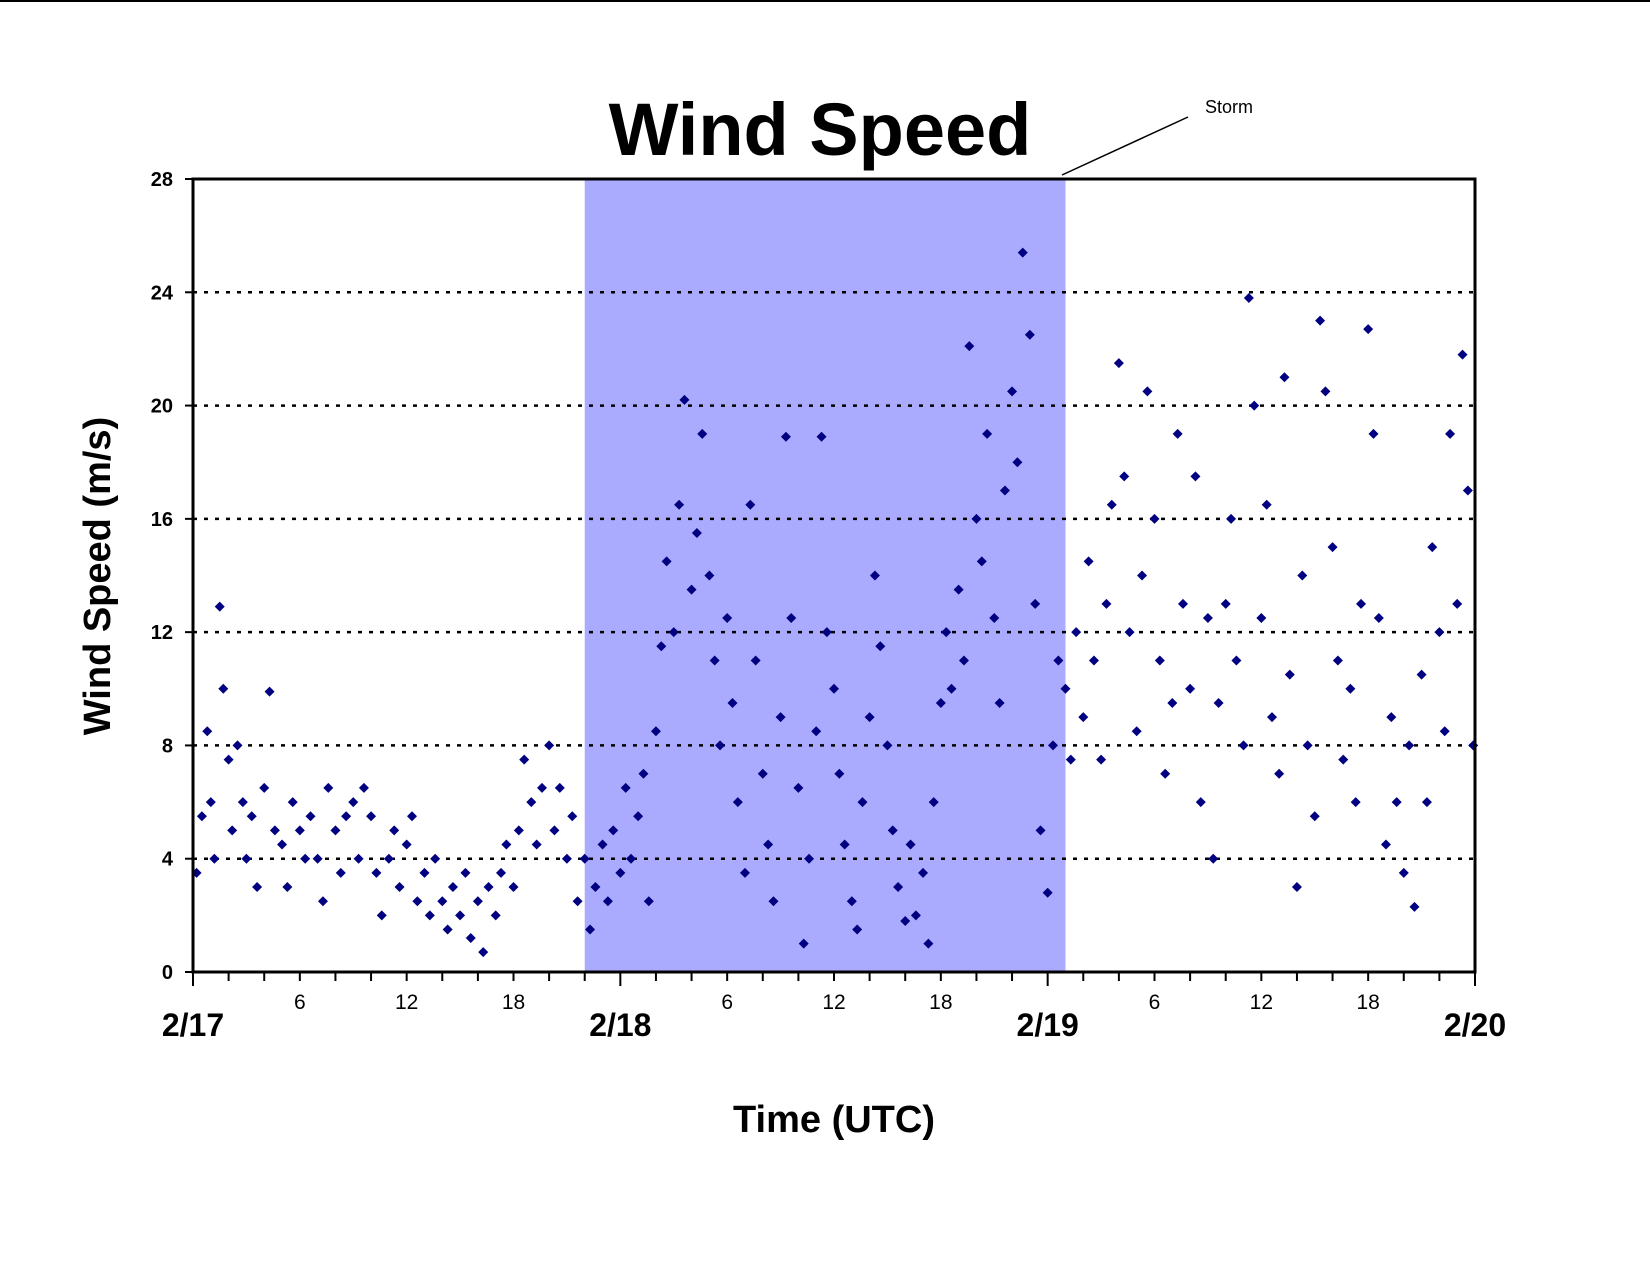 The width and height of the screenshot is (1650, 1280). I want to click on y-tick-label: 0, so click(167, 973).